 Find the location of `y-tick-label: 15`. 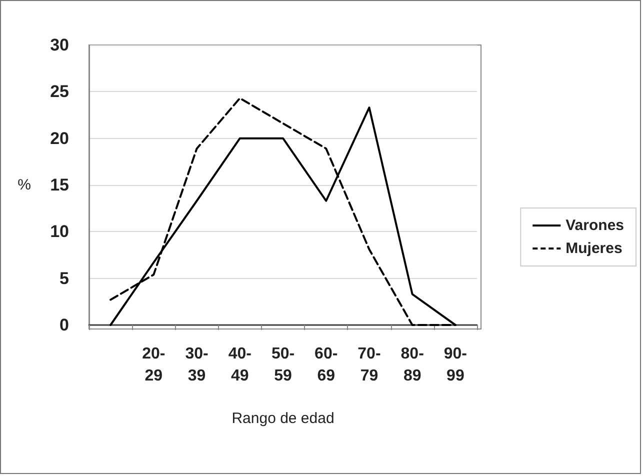

y-tick-label: 15 is located at coordinates (59, 185).